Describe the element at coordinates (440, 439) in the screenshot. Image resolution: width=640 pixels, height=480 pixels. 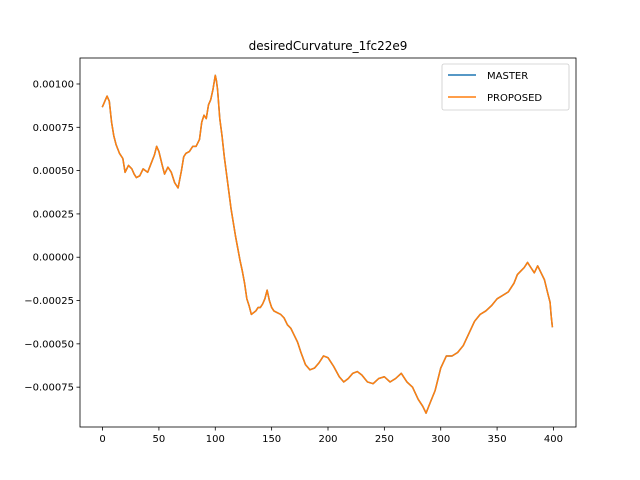
I see `x-tick-label: 300` at that location.